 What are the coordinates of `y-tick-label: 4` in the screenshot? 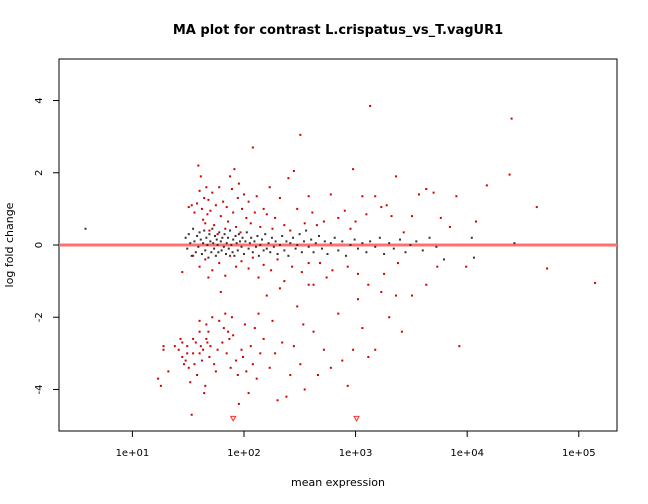 It's located at (39, 100).